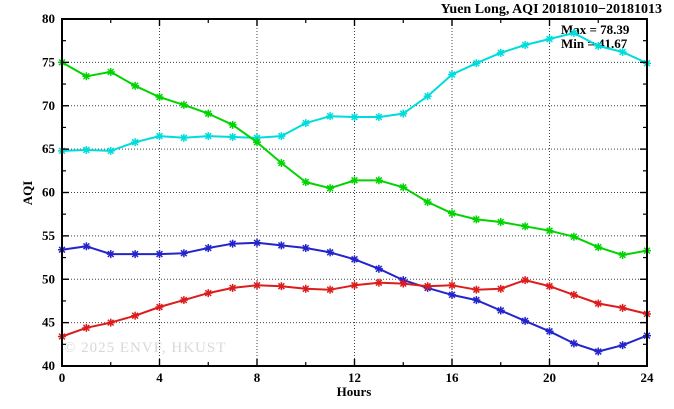 The width and height of the screenshot is (674, 409). Describe the element at coordinates (549, 377) in the screenshot. I see `svg-text: 20` at that location.